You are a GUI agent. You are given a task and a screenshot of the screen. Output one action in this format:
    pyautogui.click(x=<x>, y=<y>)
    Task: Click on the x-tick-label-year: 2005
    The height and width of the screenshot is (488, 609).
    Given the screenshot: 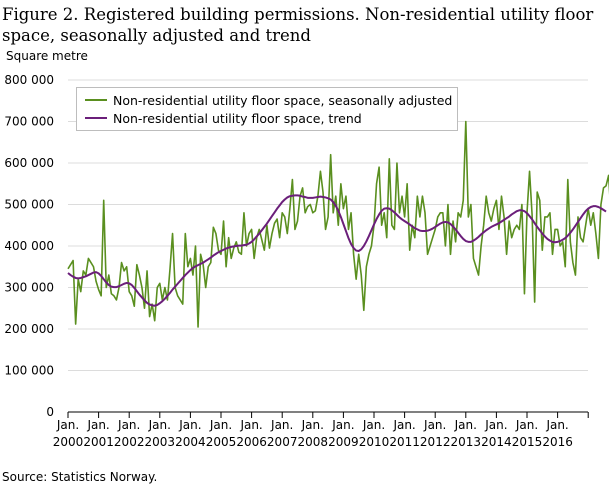 What is the action you would take?
    pyautogui.click(x=221, y=442)
    